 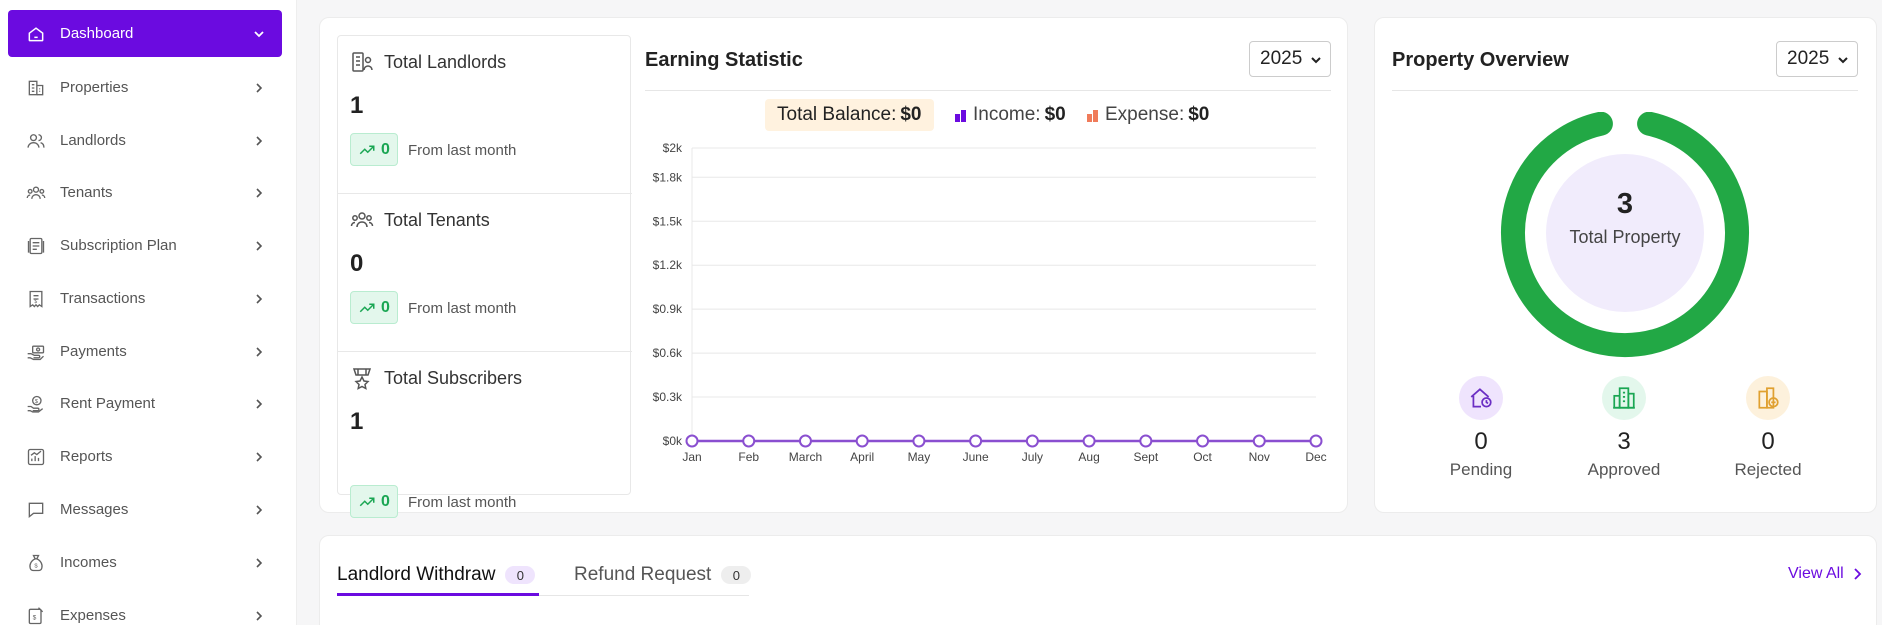 I want to click on stat-change-value: 0, so click(x=385, y=149).